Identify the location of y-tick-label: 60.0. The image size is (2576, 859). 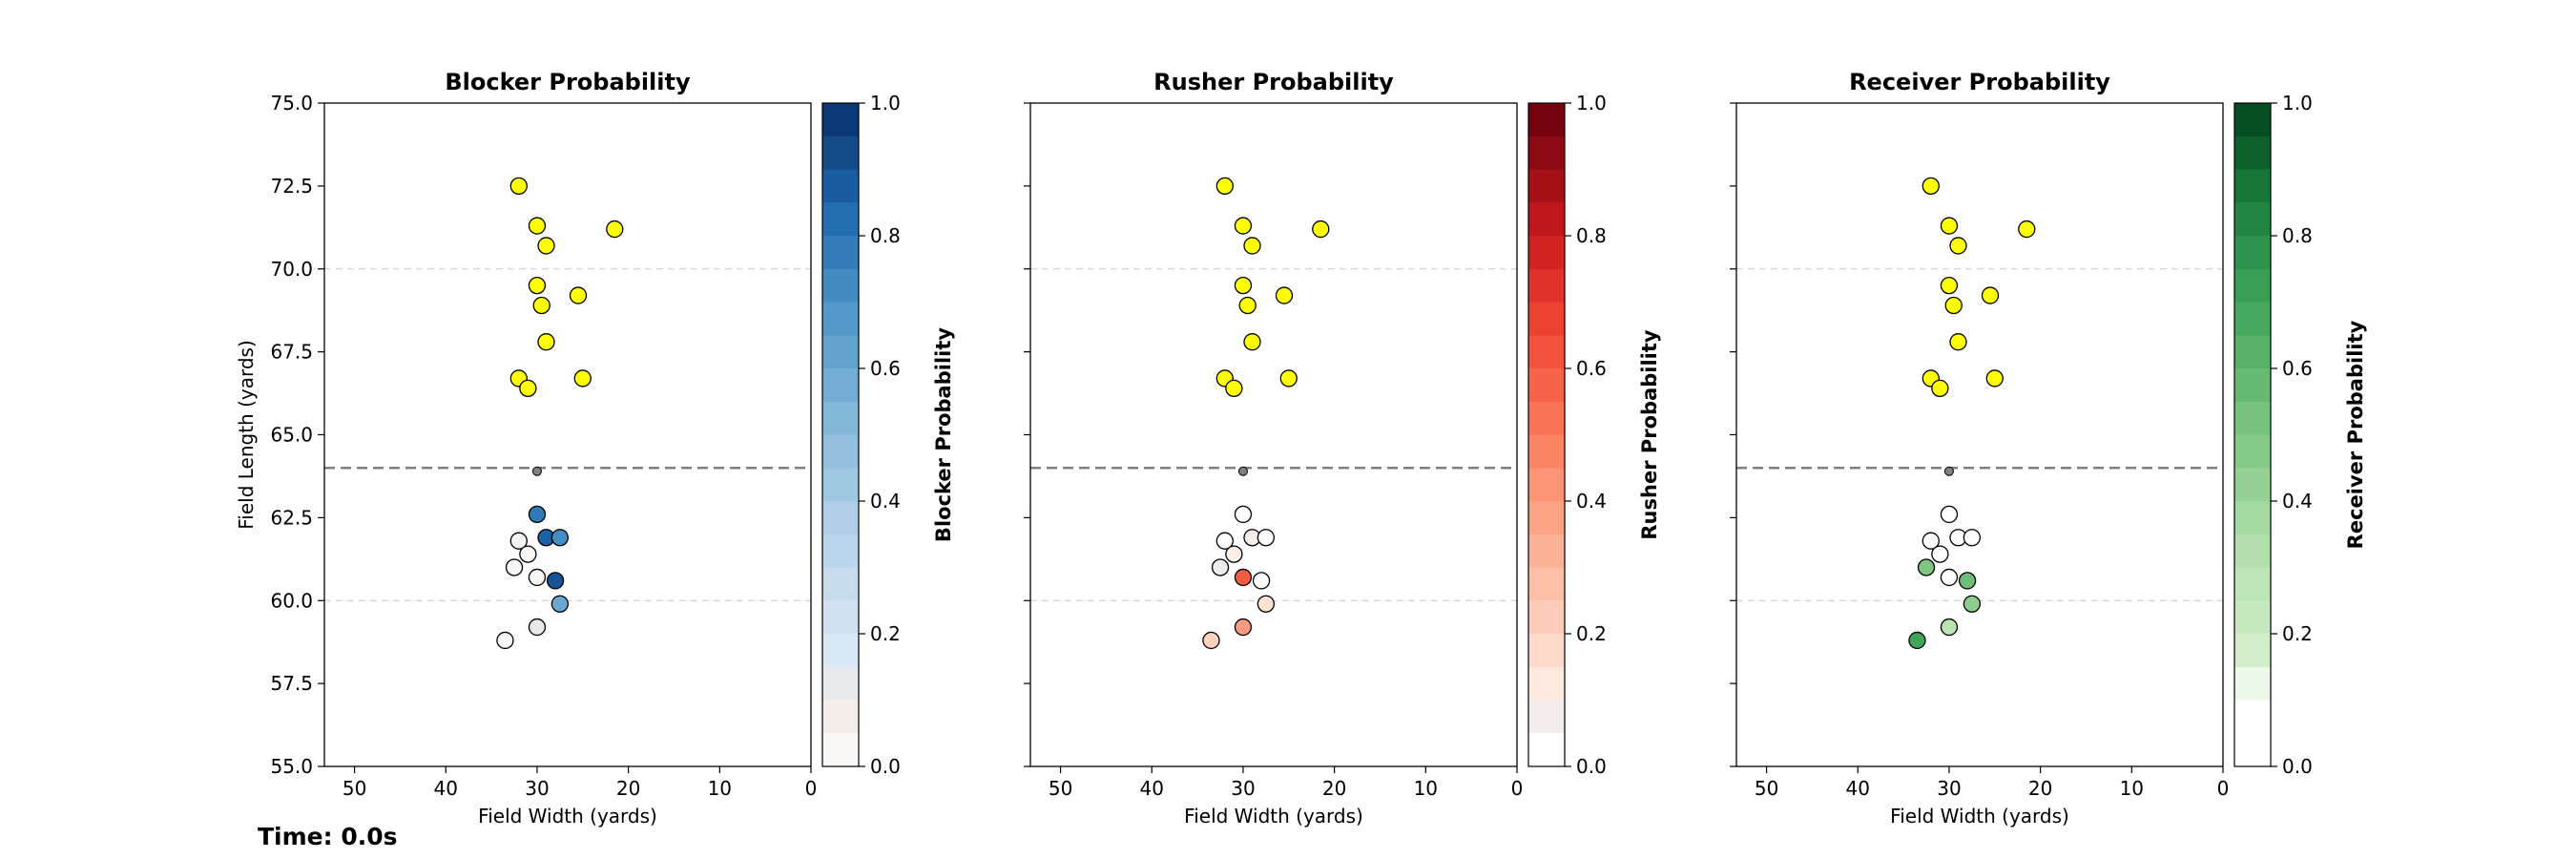
(291, 600).